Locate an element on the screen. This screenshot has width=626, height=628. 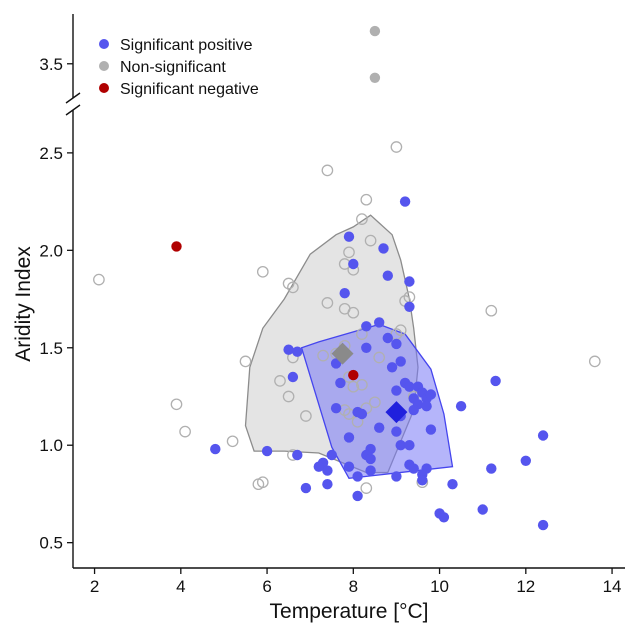
x-tick-label: 10 is located at coordinates (439, 586).